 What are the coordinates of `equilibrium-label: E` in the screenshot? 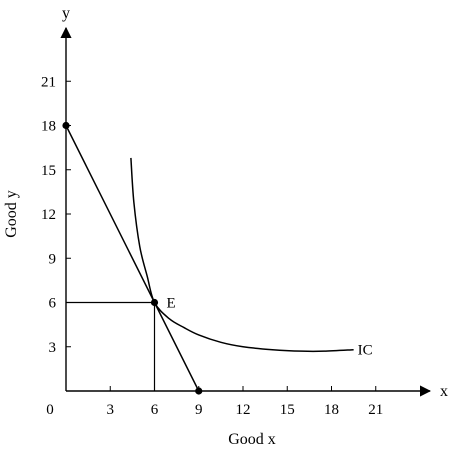 It's located at (171, 304).